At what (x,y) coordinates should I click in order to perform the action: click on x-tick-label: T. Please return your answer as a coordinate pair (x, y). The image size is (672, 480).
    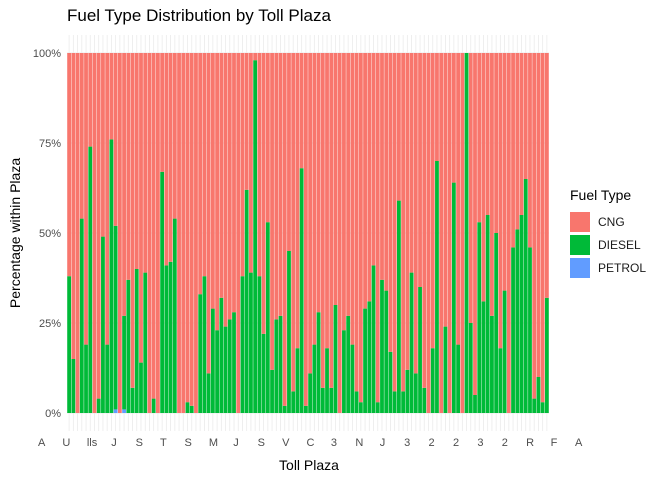
    Looking at the image, I should click on (163, 443).